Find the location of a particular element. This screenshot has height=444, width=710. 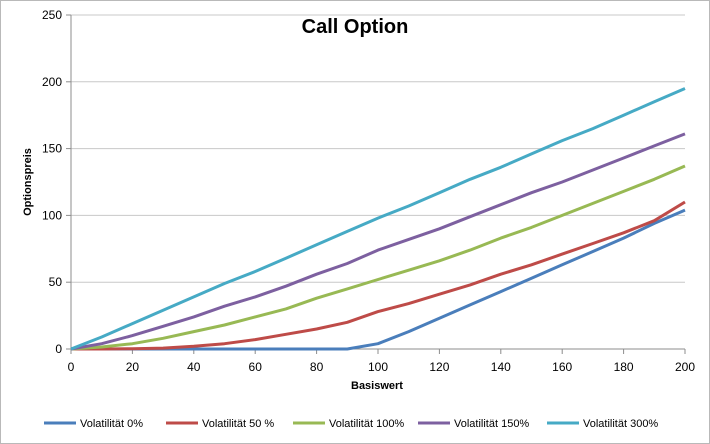

x-tick-label: 20 is located at coordinates (133, 367).